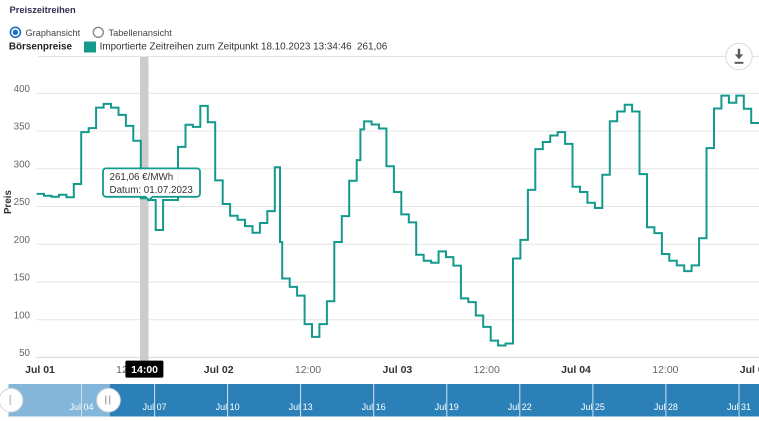 The height and width of the screenshot is (421, 759). What do you see at coordinates (301, 407) in the screenshot?
I see `svg-text: Jul 13` at bounding box center [301, 407].